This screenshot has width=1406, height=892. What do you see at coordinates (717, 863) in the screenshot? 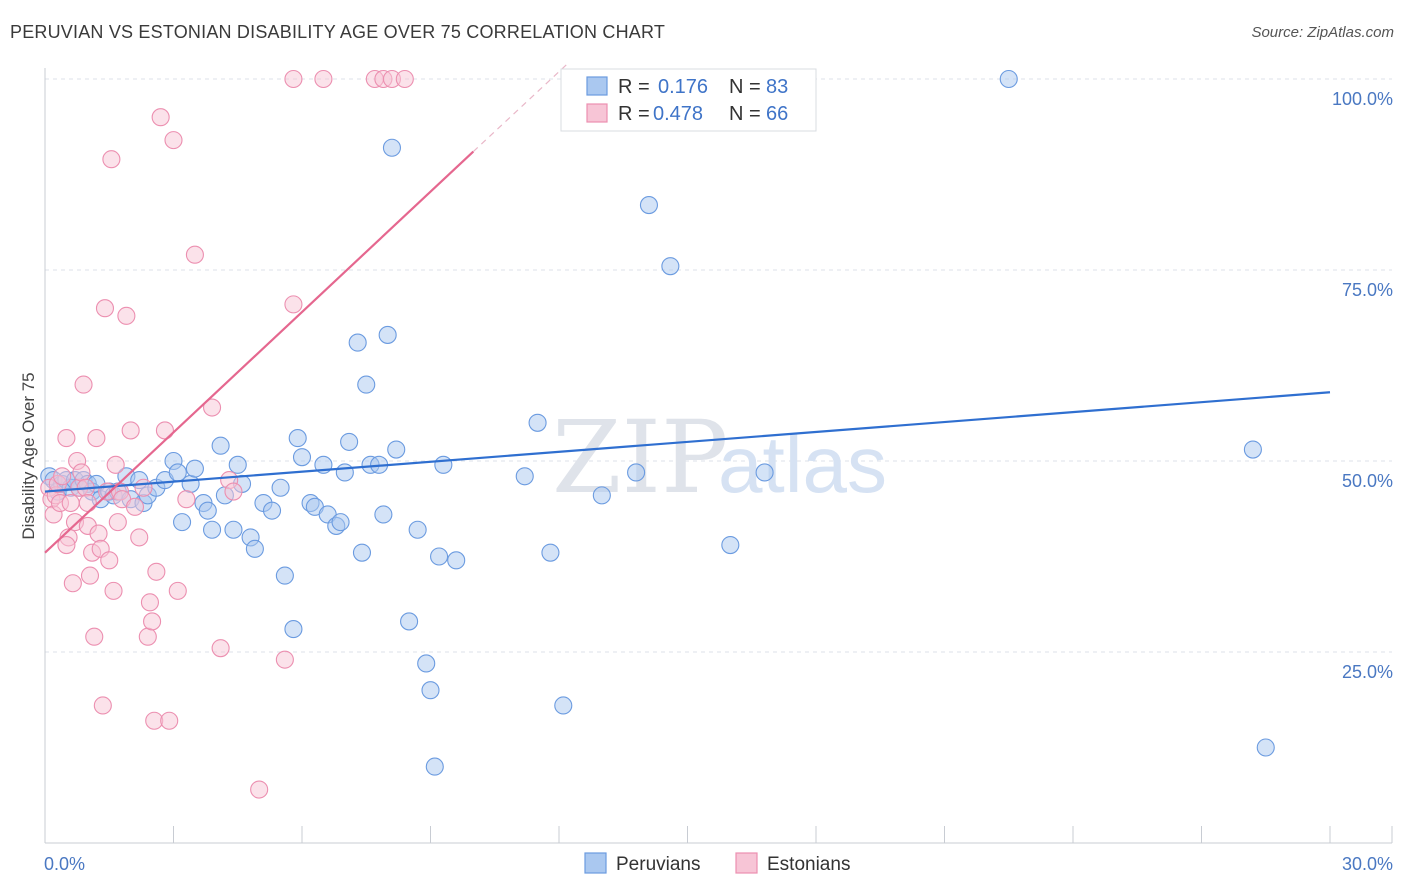
I see `series-legend: Peruvians Estonians` at bounding box center [717, 863].